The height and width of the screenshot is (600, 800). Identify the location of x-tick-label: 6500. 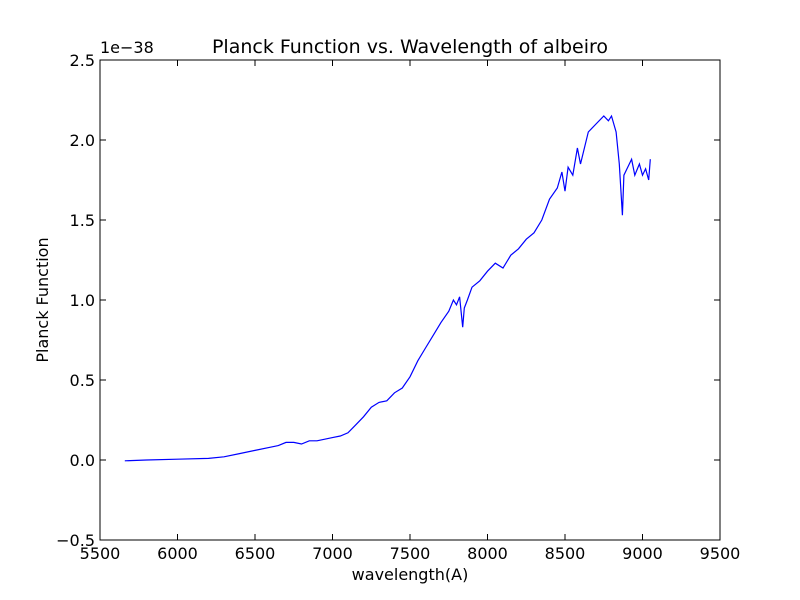
(255, 553).